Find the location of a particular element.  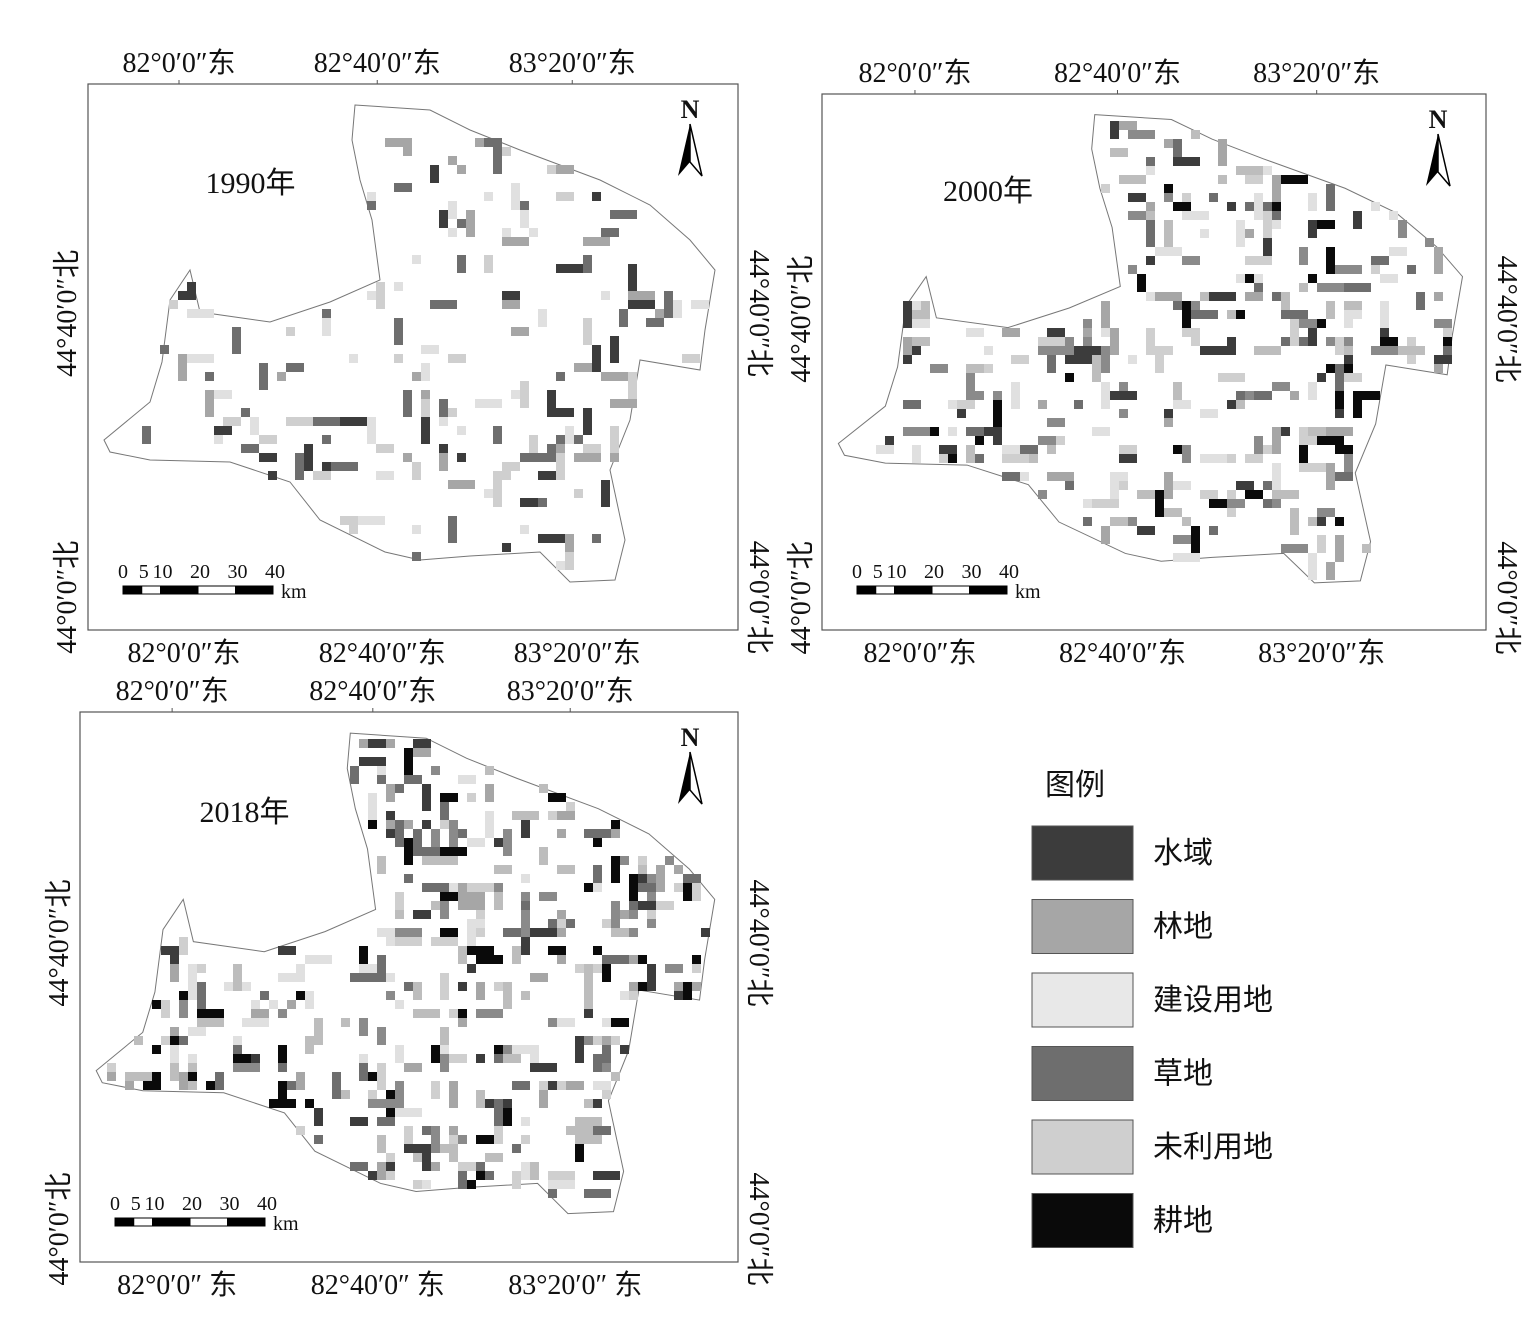

legend-label: 水域 is located at coordinates (1183, 853).